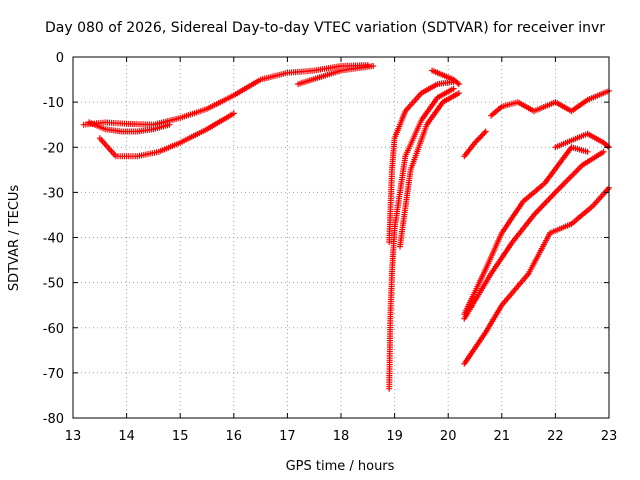 The width and height of the screenshot is (640, 480). Describe the element at coordinates (53, 103) in the screenshot. I see `y-tick-label: -10` at that location.